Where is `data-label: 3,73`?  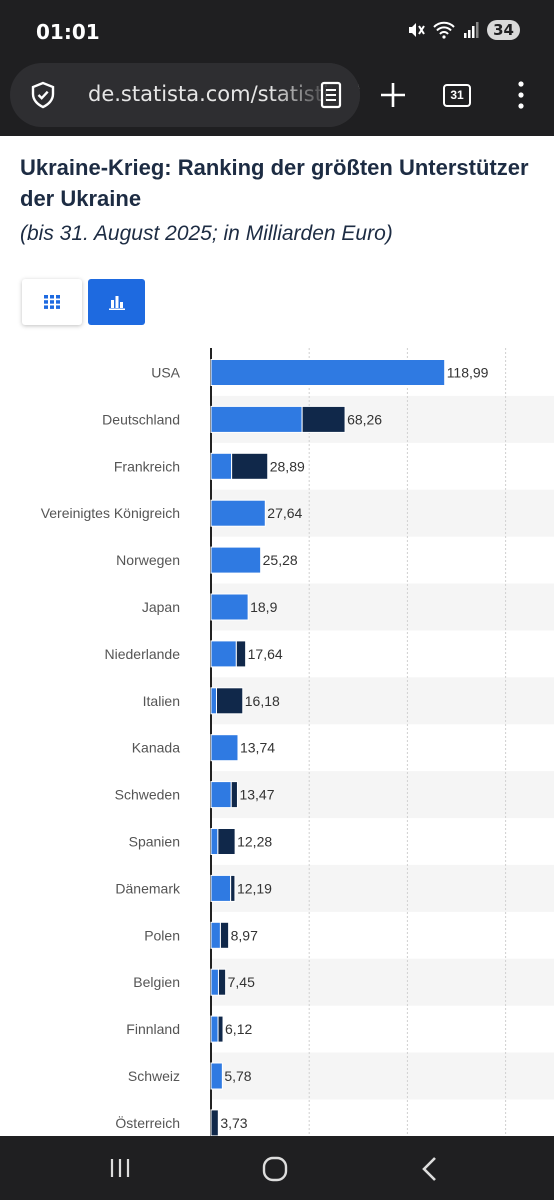
data-label: 3,73 is located at coordinates (233, 1123).